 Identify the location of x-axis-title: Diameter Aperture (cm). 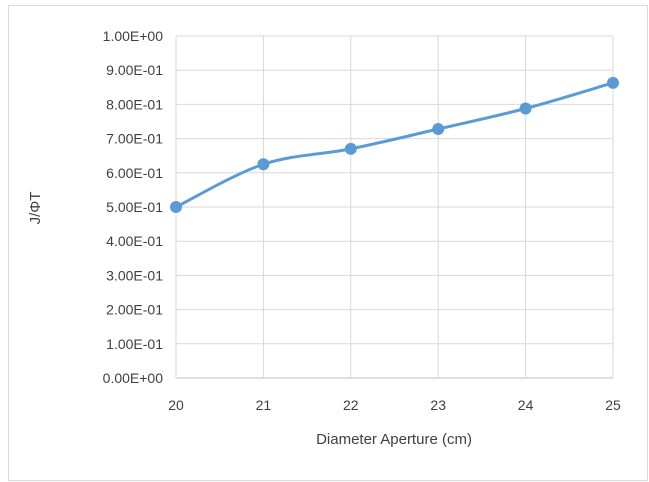
(394, 439).